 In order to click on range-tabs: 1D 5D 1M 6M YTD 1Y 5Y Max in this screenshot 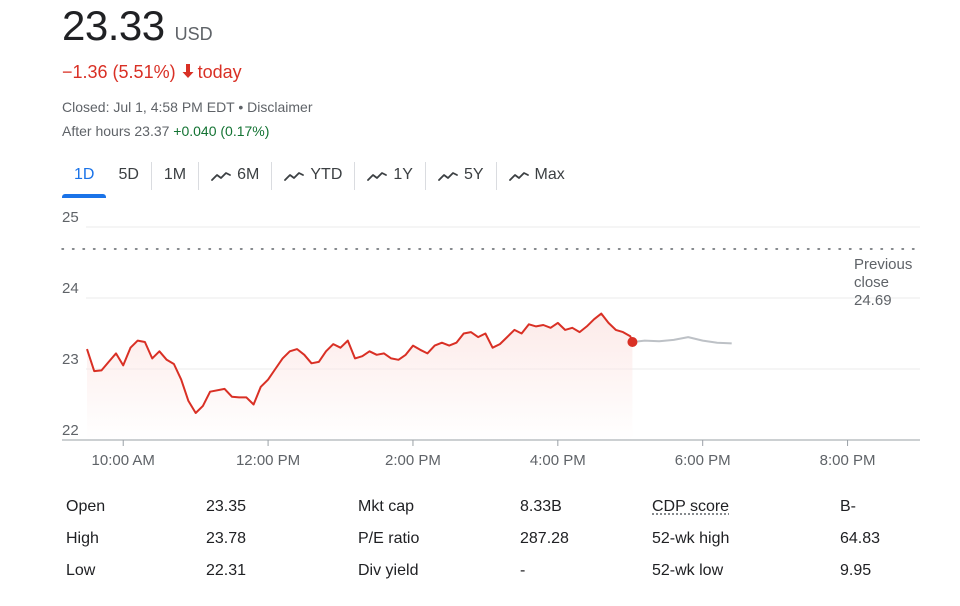, I will do `click(319, 179)`.